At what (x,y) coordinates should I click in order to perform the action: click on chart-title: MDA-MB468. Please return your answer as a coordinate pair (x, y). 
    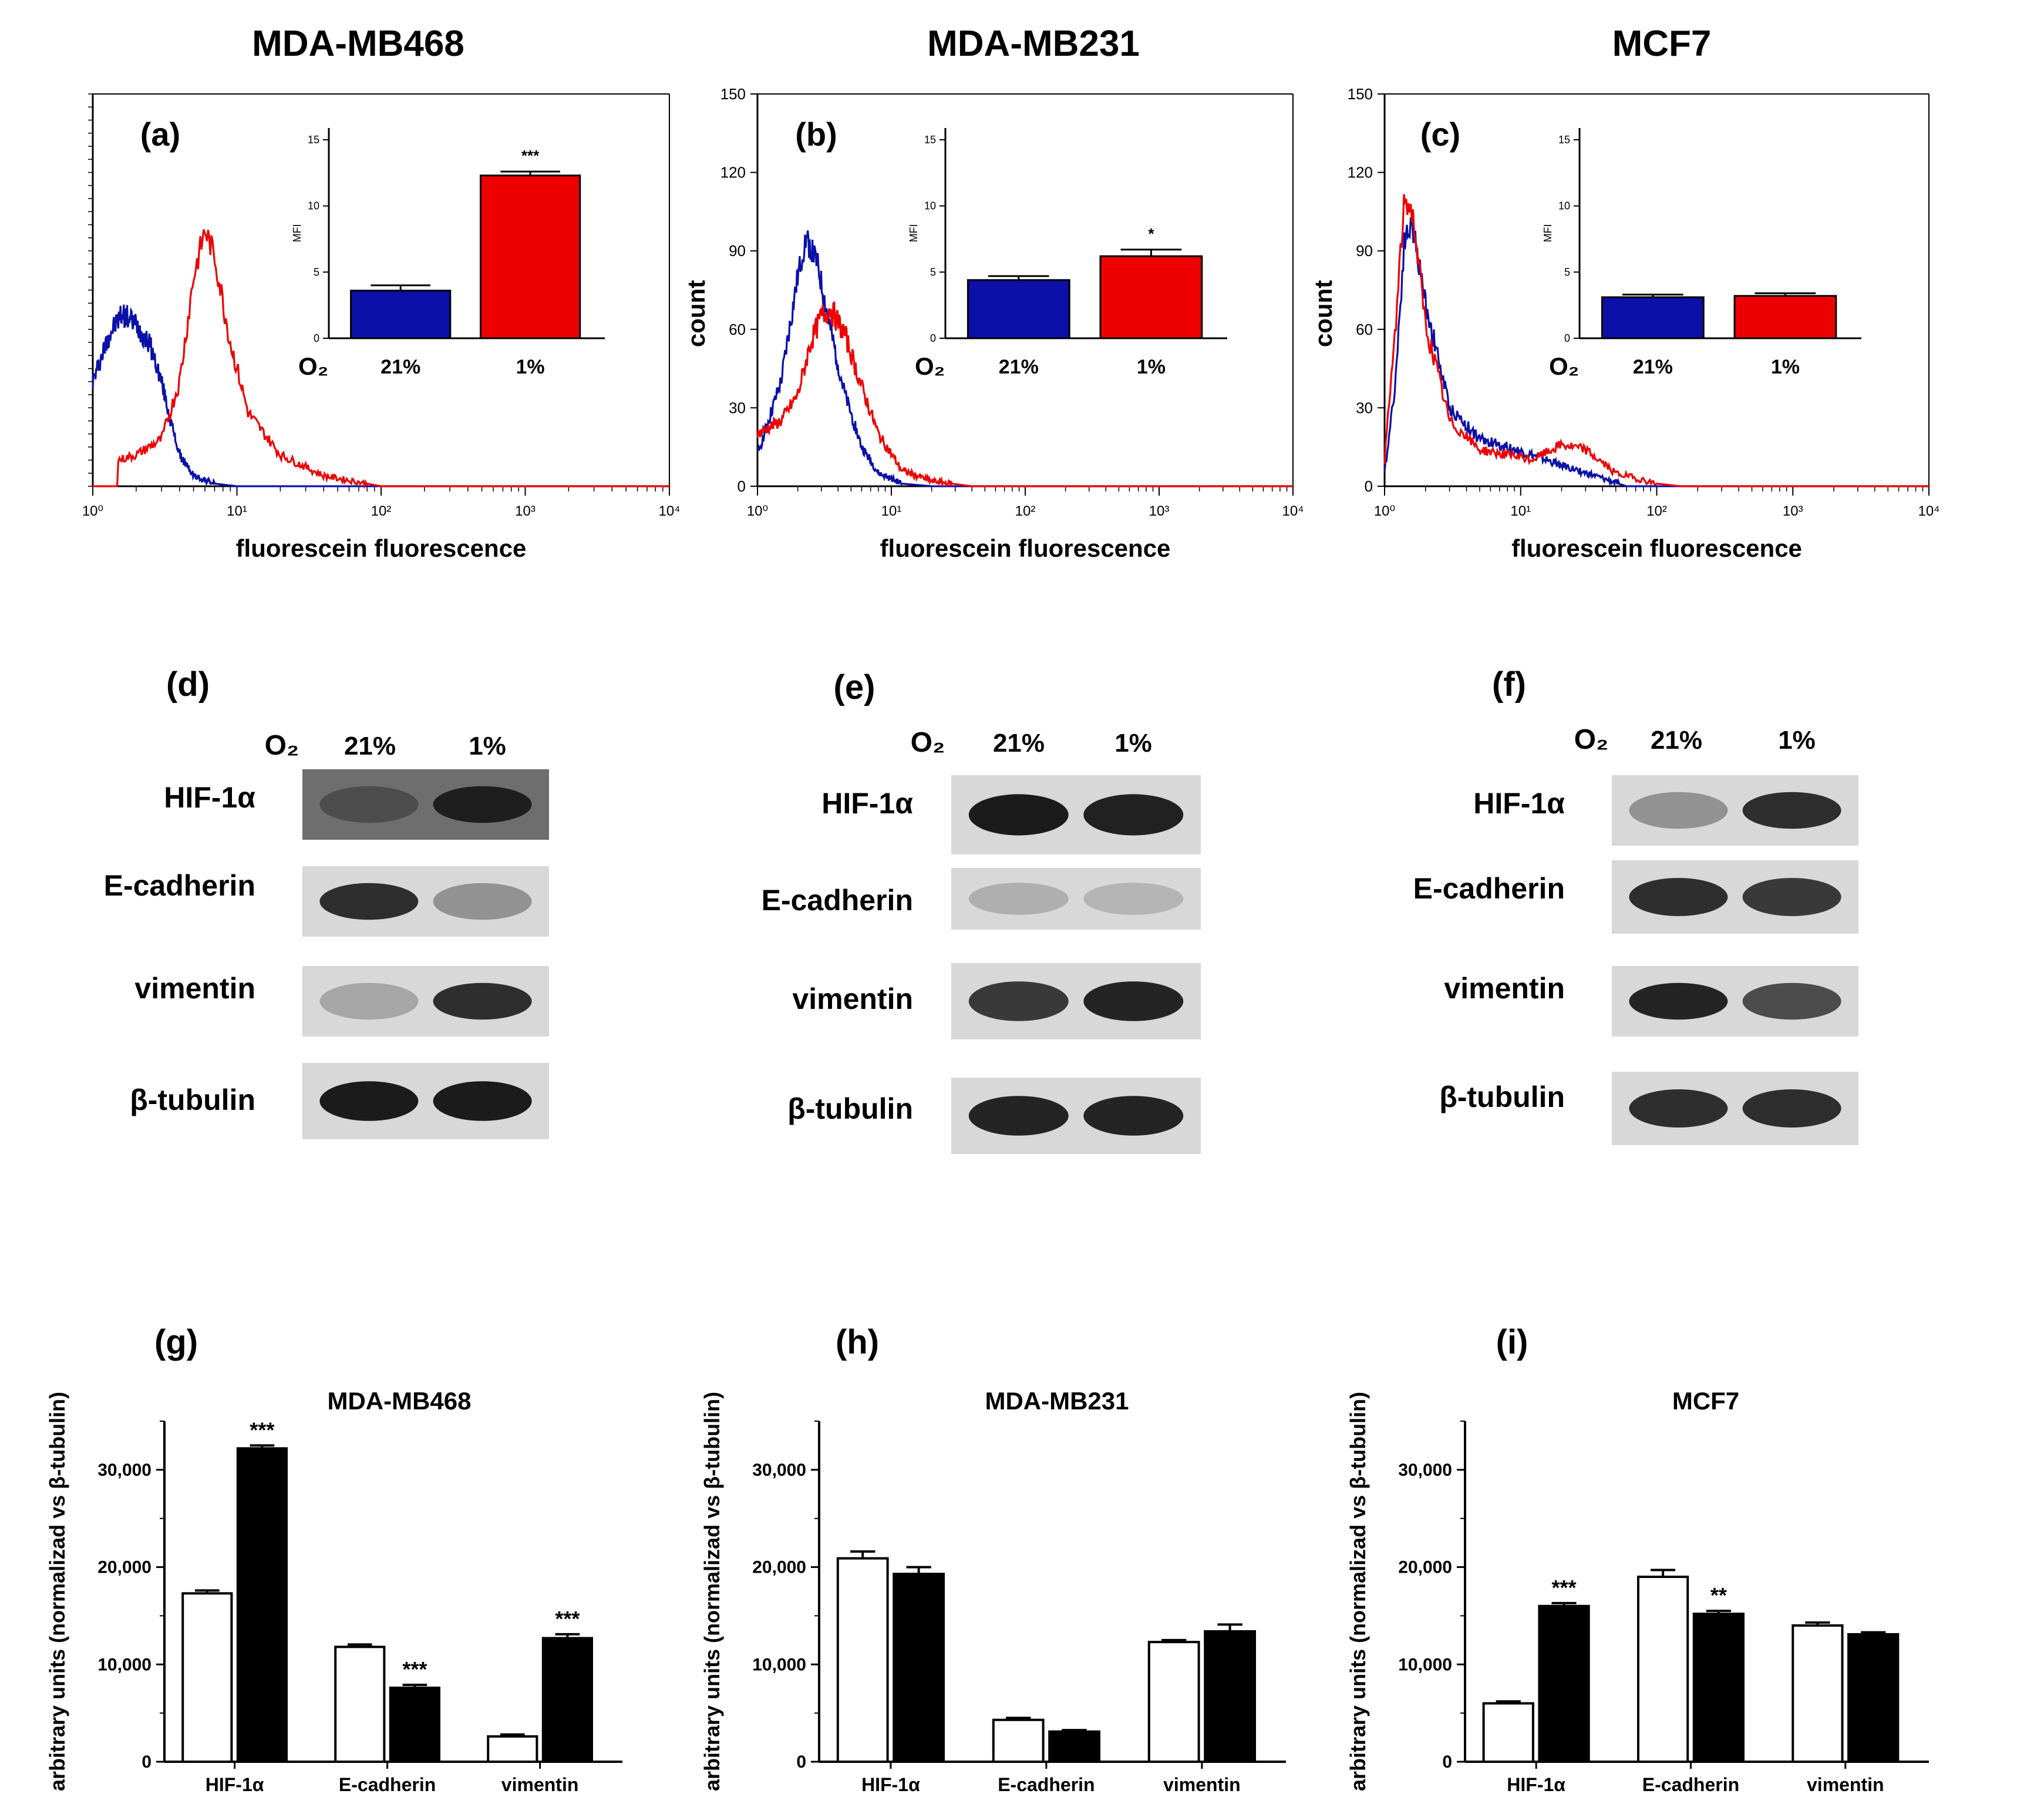
    Looking at the image, I should click on (399, 1401).